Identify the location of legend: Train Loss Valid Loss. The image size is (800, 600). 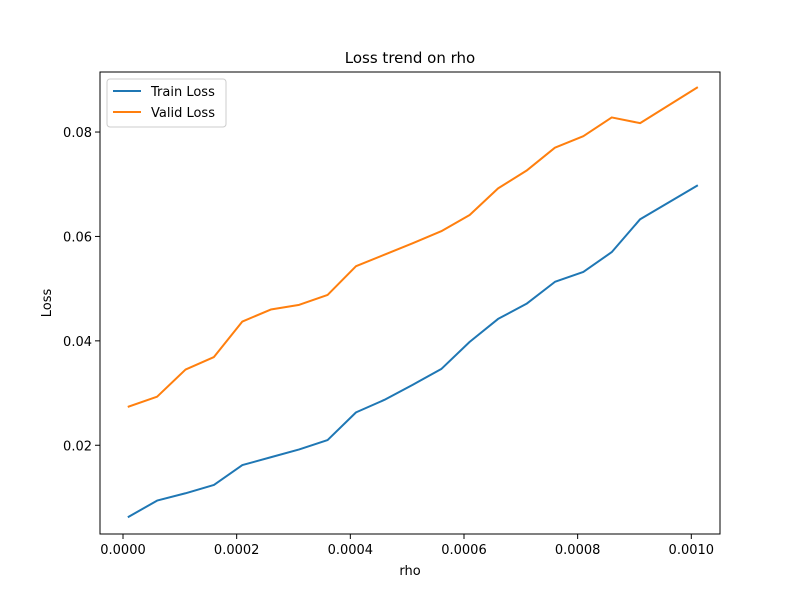
(166, 103).